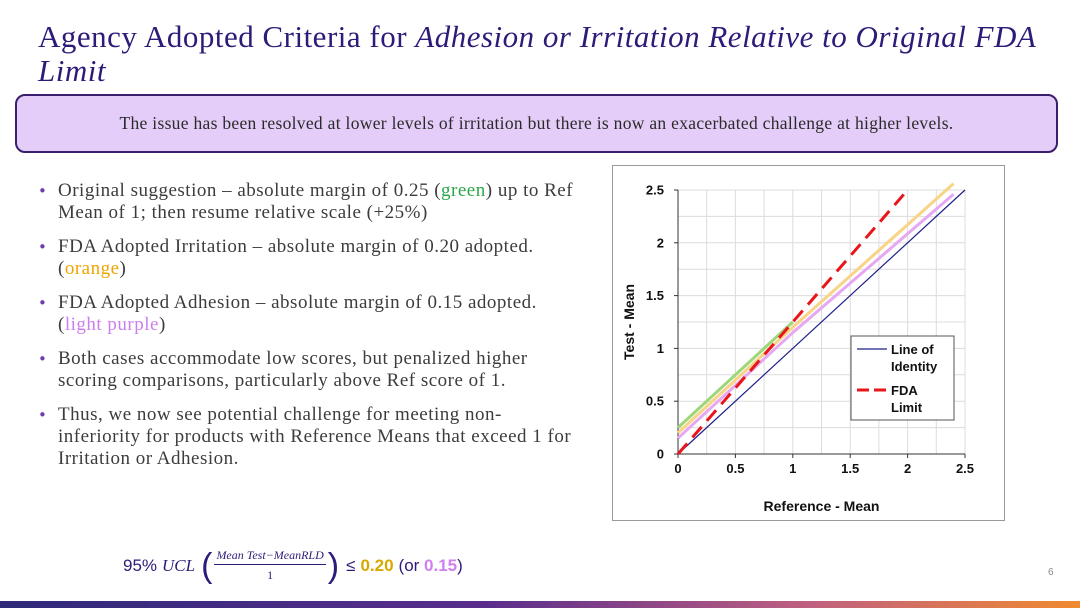 The width and height of the screenshot is (1080, 608). Describe the element at coordinates (660, 242) in the screenshot. I see `y-tick-label: 2` at that location.